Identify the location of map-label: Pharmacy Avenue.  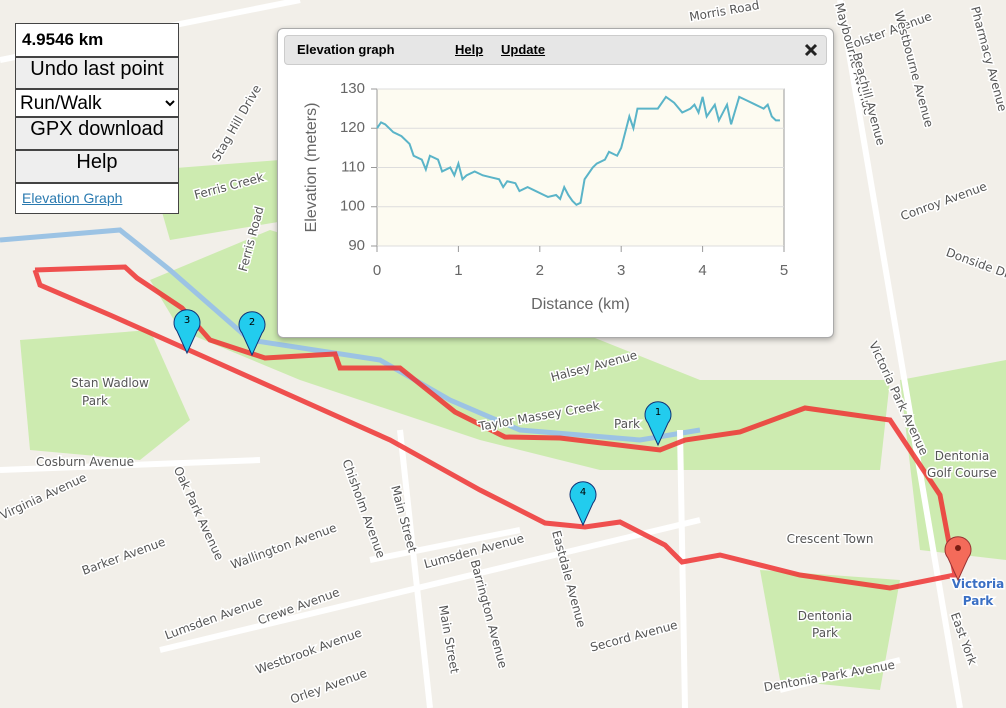
(987, 59).